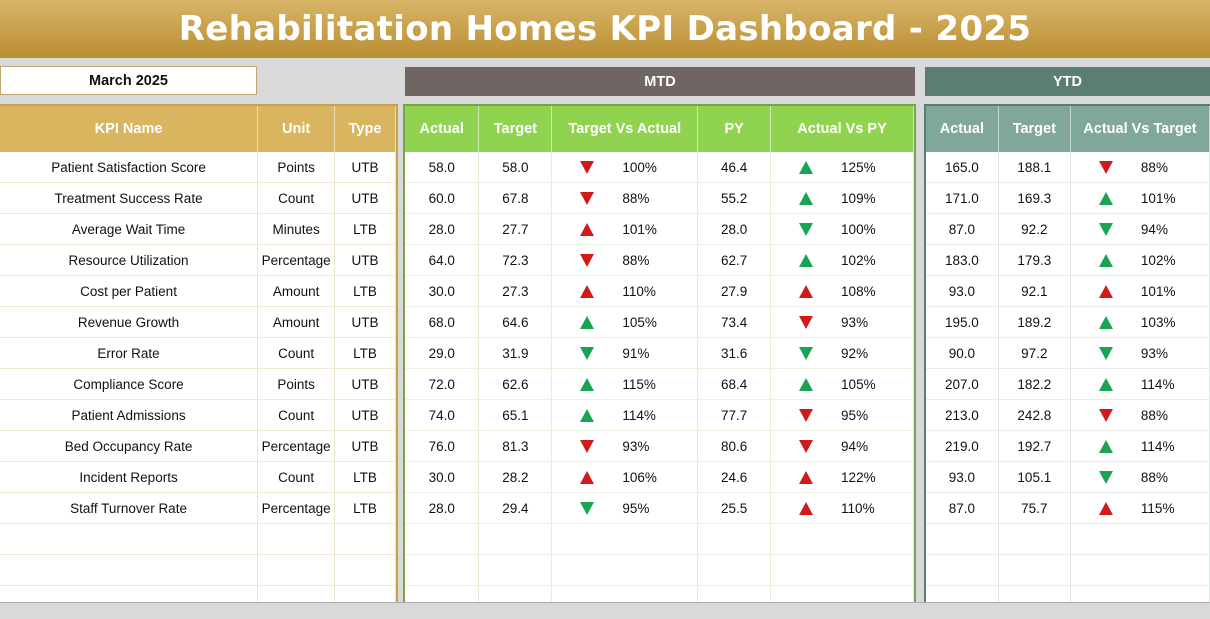 This screenshot has width=1210, height=619. What do you see at coordinates (129, 415) in the screenshot?
I see `kpi-name-cell: Patient Admissions` at bounding box center [129, 415].